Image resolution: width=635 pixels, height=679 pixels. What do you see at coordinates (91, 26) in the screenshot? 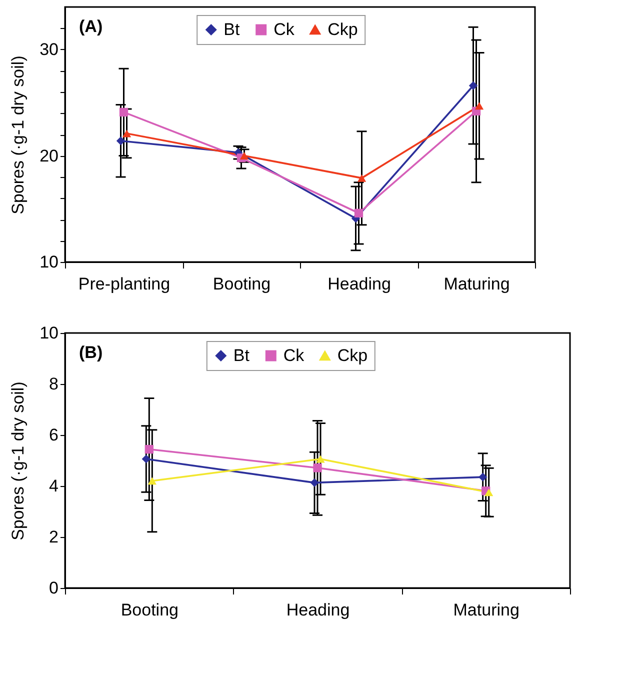
I see `annotation: (A)` at bounding box center [91, 26].